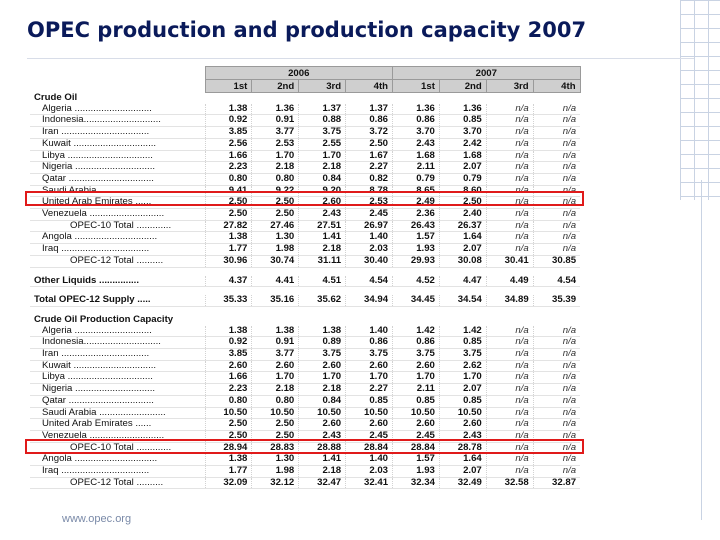 This screenshot has height=540, width=720. I want to click on cell-value: 2.18, so click(322, 389).